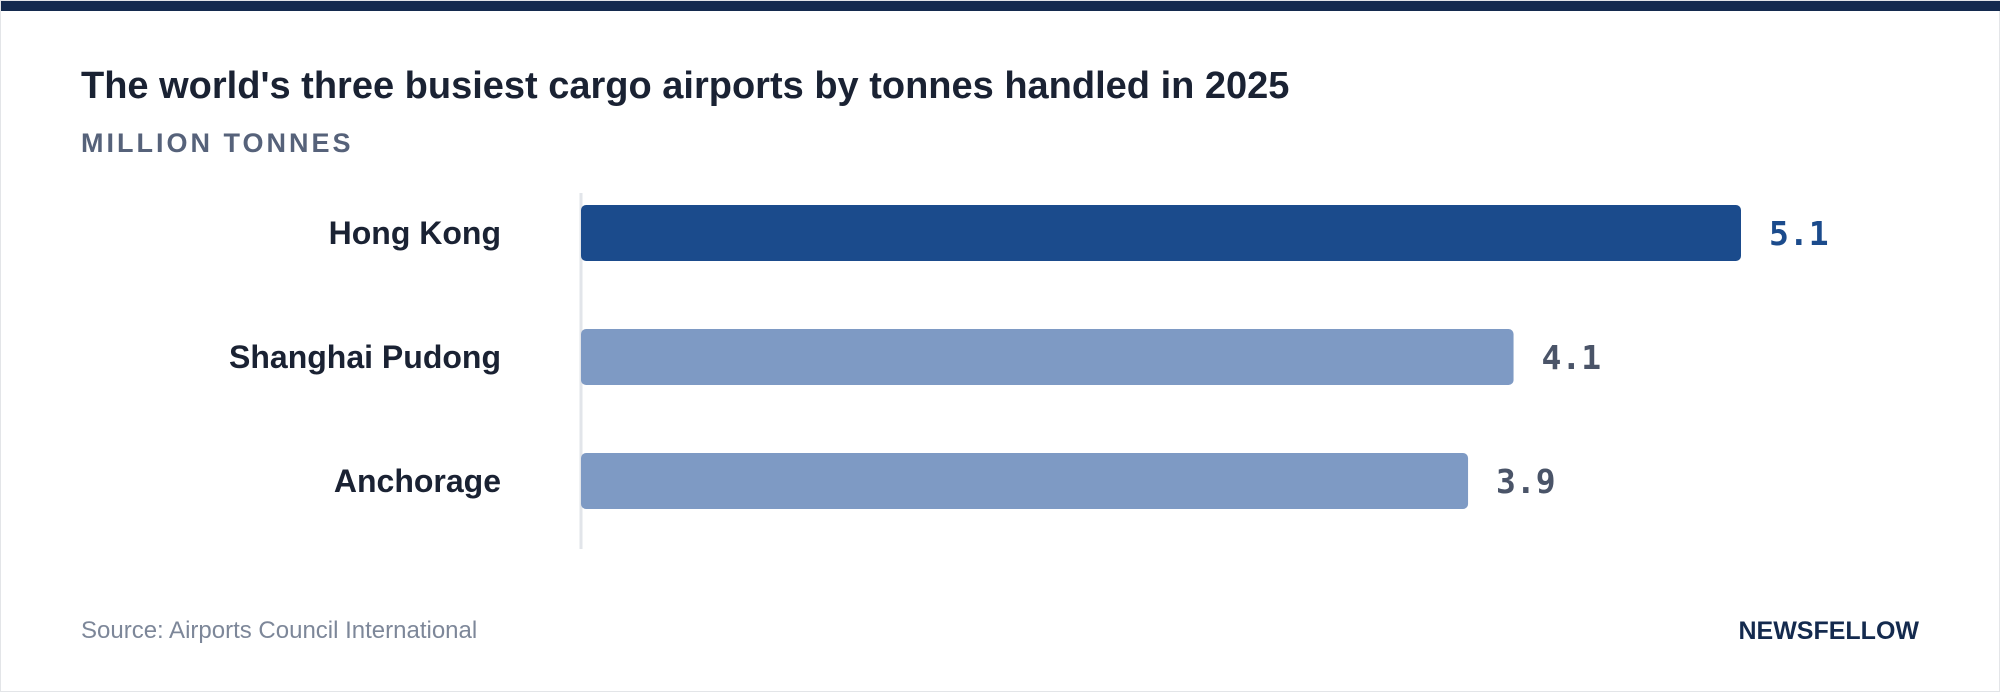  I want to click on top-accent-bar, so click(1000, 6).